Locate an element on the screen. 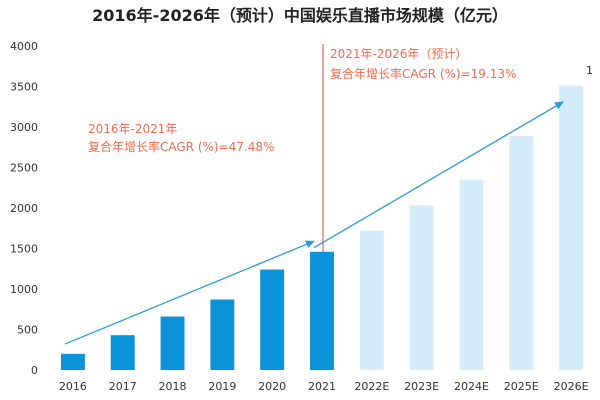 This screenshot has width=600, height=400. cagr-annotation-period-2: 2021年-2026年（预计） is located at coordinates (398, 54).